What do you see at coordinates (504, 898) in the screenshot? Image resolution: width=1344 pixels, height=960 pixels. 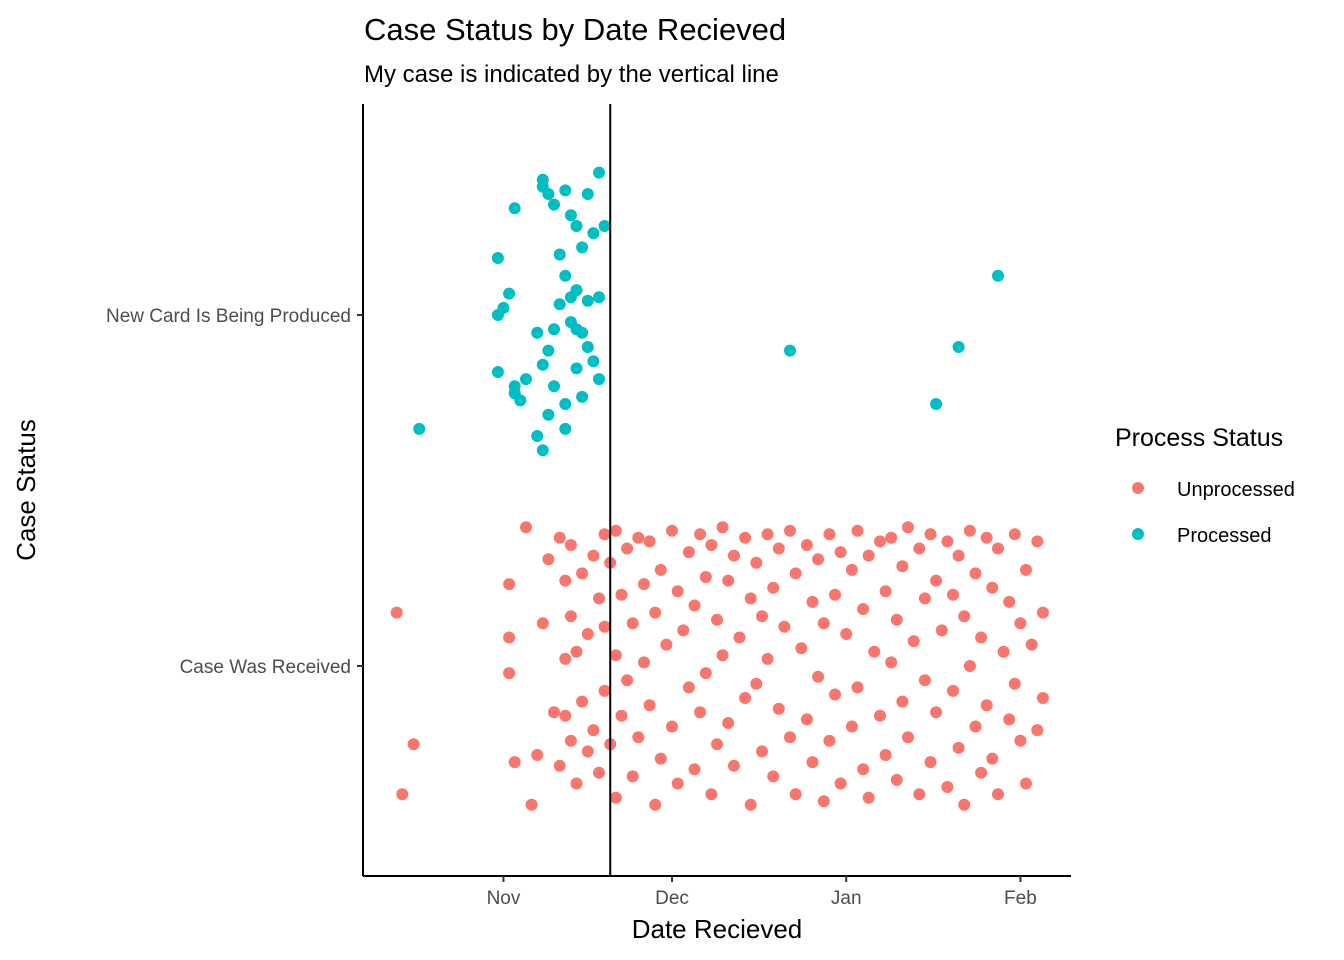 I see `x-tick-label: Nov` at bounding box center [504, 898].